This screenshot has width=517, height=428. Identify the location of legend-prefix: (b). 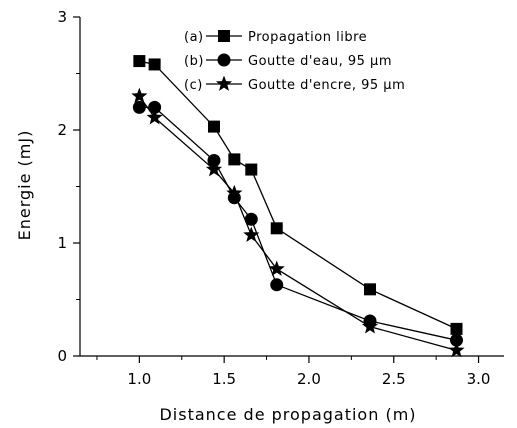
(194, 61).